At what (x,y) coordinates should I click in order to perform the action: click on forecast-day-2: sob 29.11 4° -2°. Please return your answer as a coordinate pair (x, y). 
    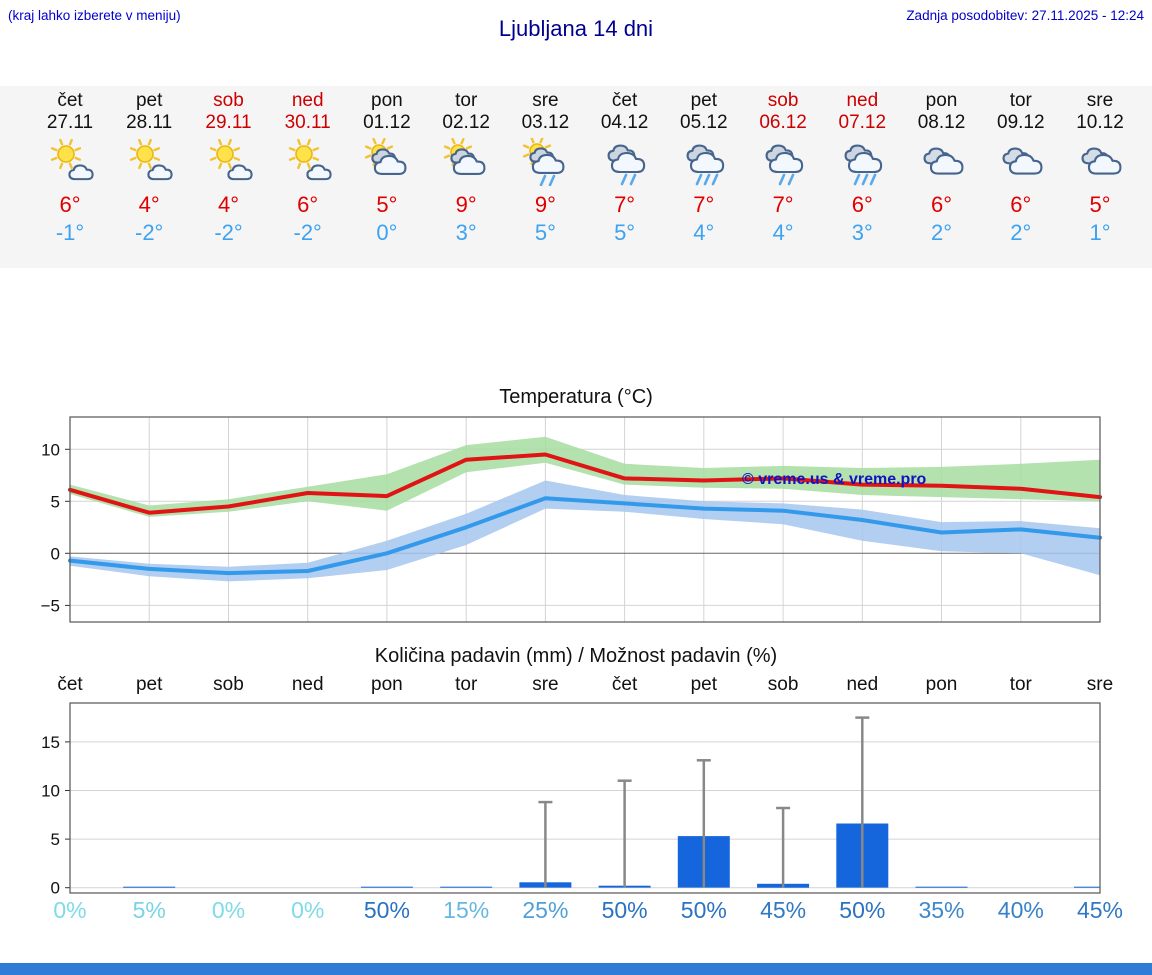
    Looking at the image, I should click on (229, 168).